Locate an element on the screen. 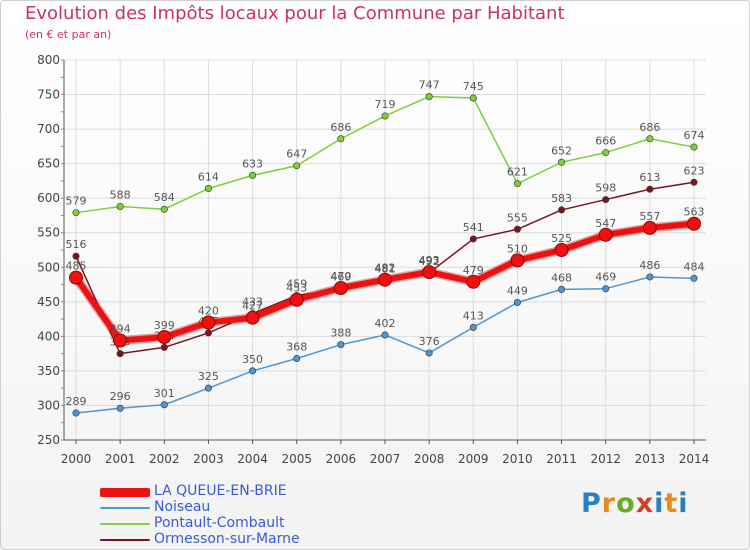 Image resolution: width=750 pixels, height=550 pixels. proxiti-logo: Proxiti is located at coordinates (635, 503).